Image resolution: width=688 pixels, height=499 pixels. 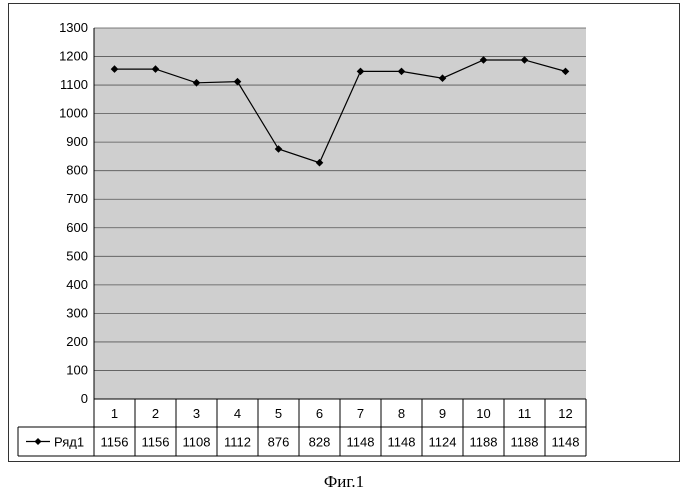 What do you see at coordinates (197, 442) in the screenshot?
I see `data-table-value: 1108` at bounding box center [197, 442].